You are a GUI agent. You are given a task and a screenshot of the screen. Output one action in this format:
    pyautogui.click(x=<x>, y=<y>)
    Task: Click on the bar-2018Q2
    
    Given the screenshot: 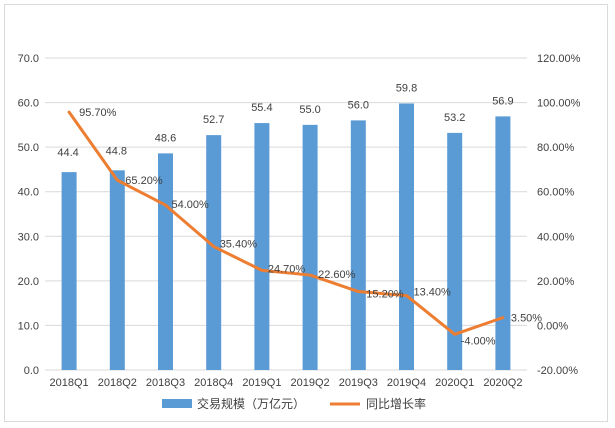 What is the action you would take?
    pyautogui.click(x=117, y=270)
    